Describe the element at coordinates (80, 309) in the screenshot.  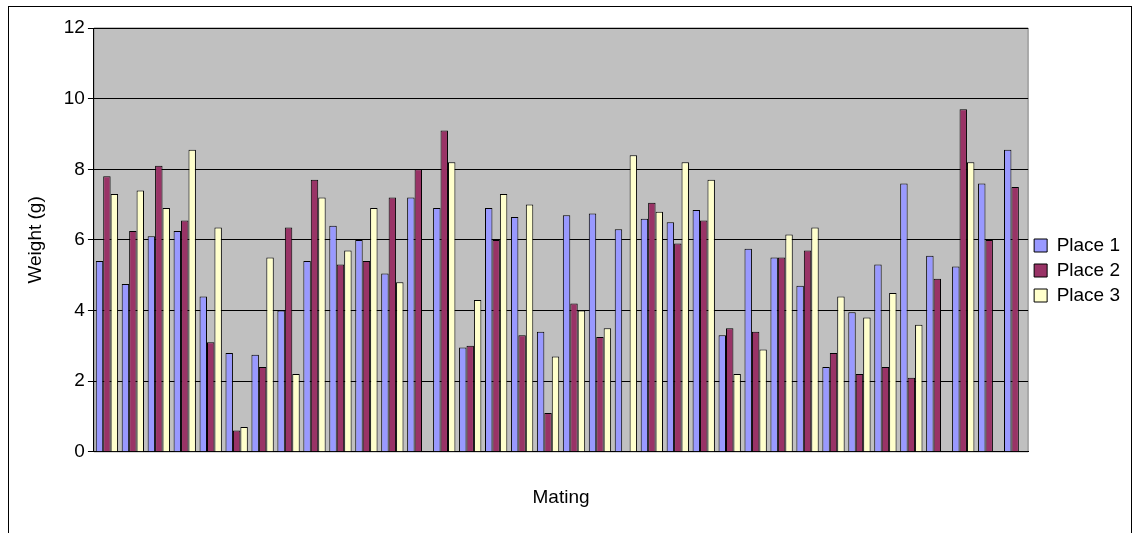
I see `y-tick-label: 4` at that location.